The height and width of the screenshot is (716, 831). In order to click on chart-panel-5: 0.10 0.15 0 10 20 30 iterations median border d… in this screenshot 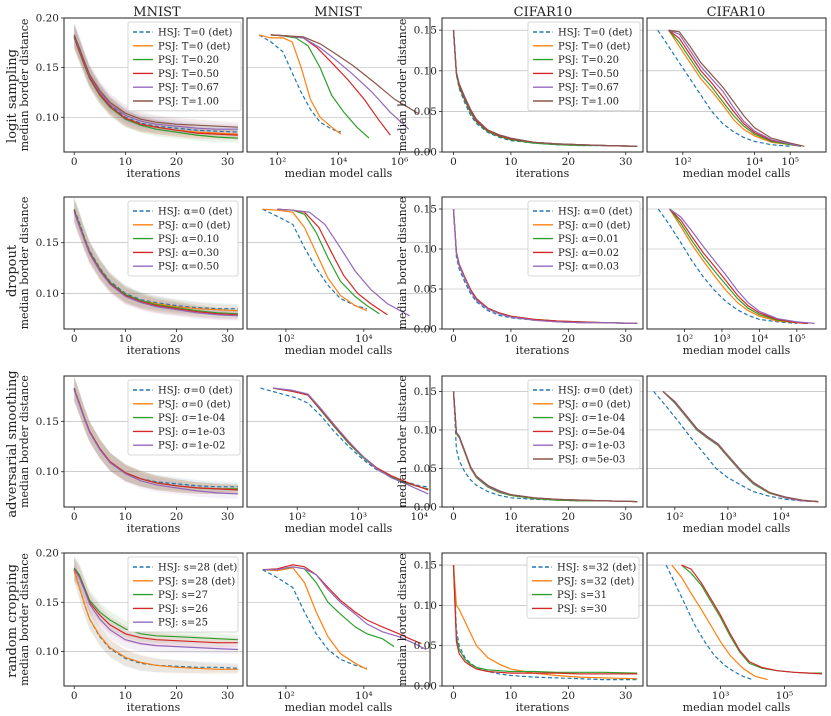, I will do `click(131, 276)`.